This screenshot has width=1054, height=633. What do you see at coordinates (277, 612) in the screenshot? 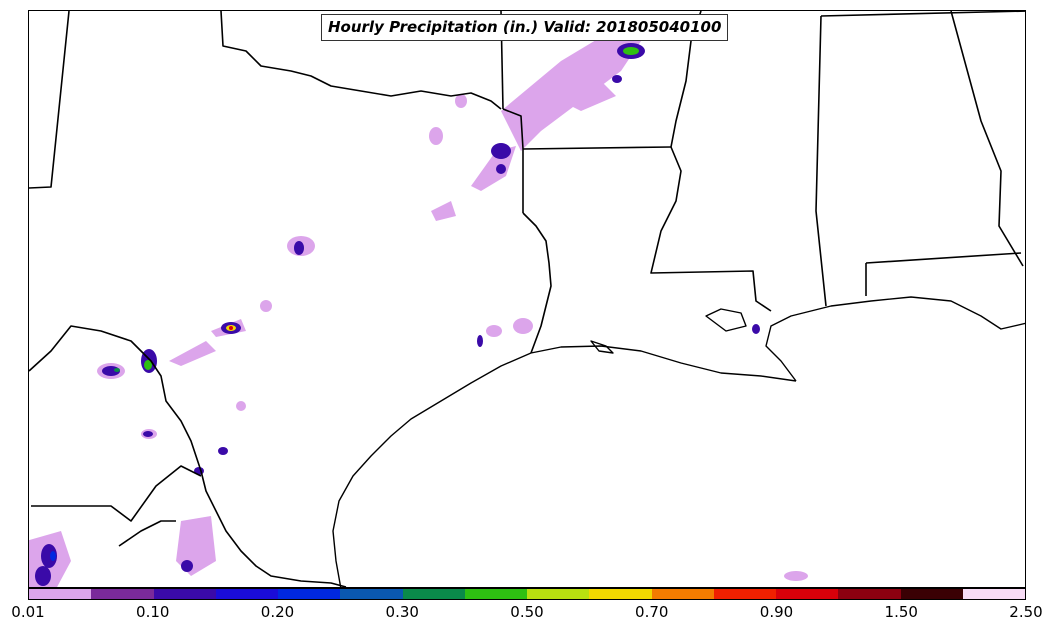
I see `colorbar-tick-label: 0.20` at bounding box center [277, 612].